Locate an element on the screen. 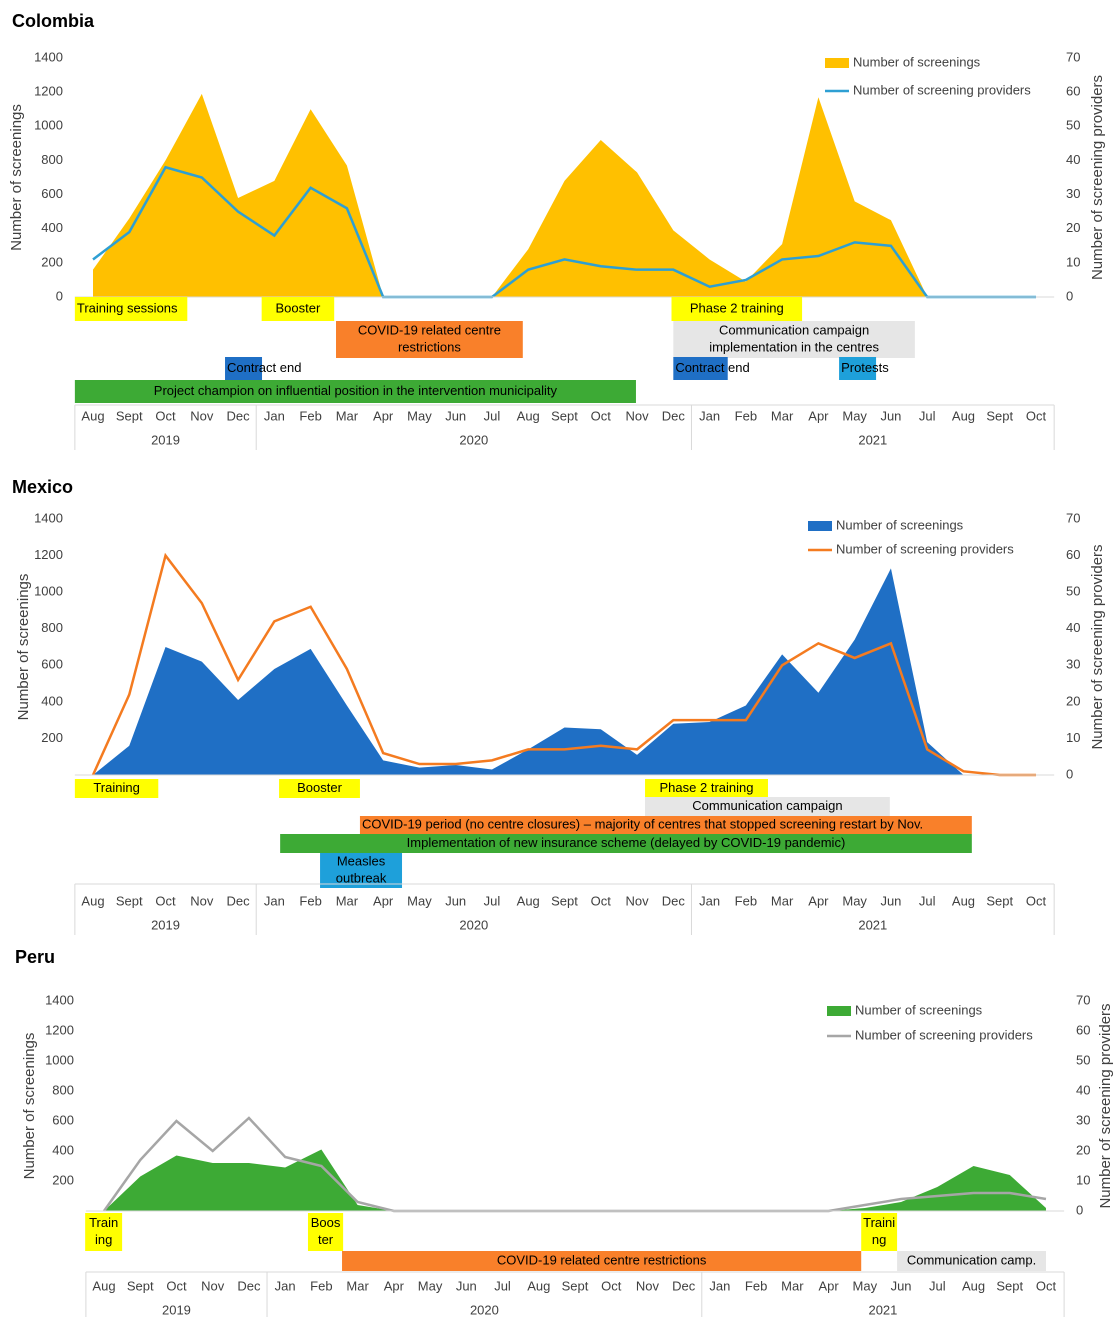 Image resolution: width=1117 pixels, height=1317 pixels. chart-title: Mexico is located at coordinates (42, 487).